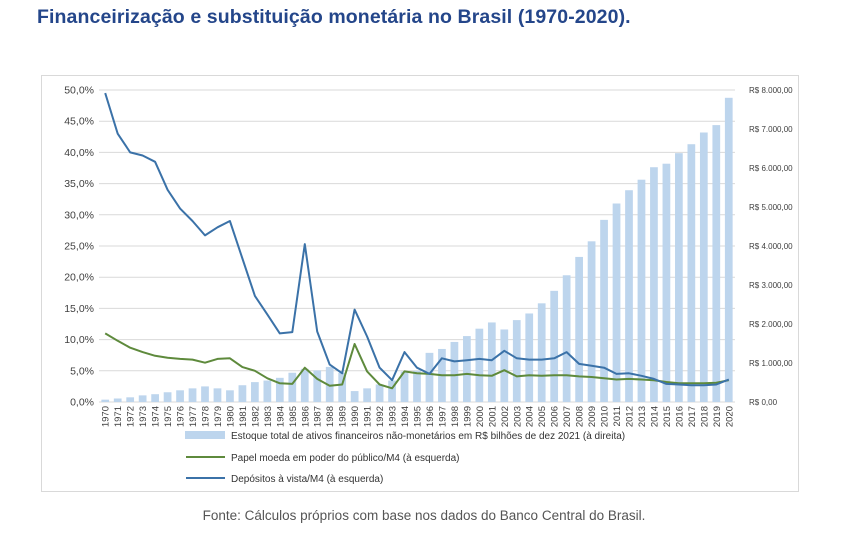  I want to click on x-tick-label: 2020, so click(729, 416).